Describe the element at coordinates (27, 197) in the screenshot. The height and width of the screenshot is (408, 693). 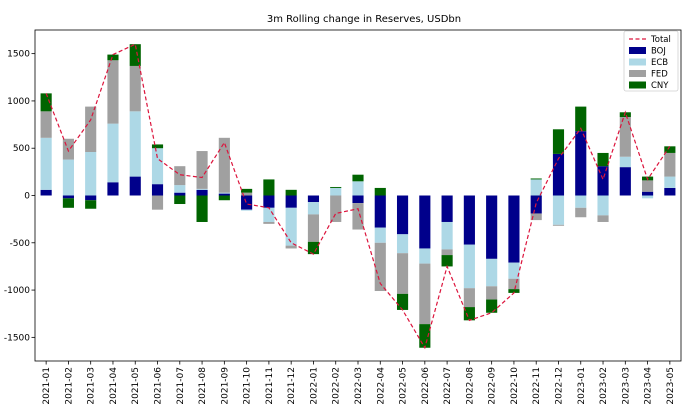
I see `y-tick-label: 0` at that location.